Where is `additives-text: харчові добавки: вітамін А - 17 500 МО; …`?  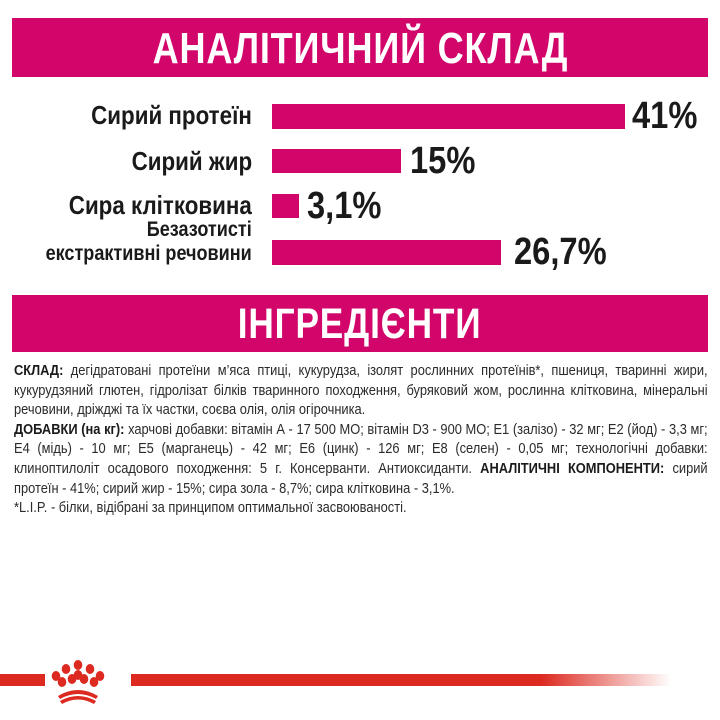
additives-text: харчові добавки: вітамін А - 17 500 МО; … is located at coordinates (361, 448).